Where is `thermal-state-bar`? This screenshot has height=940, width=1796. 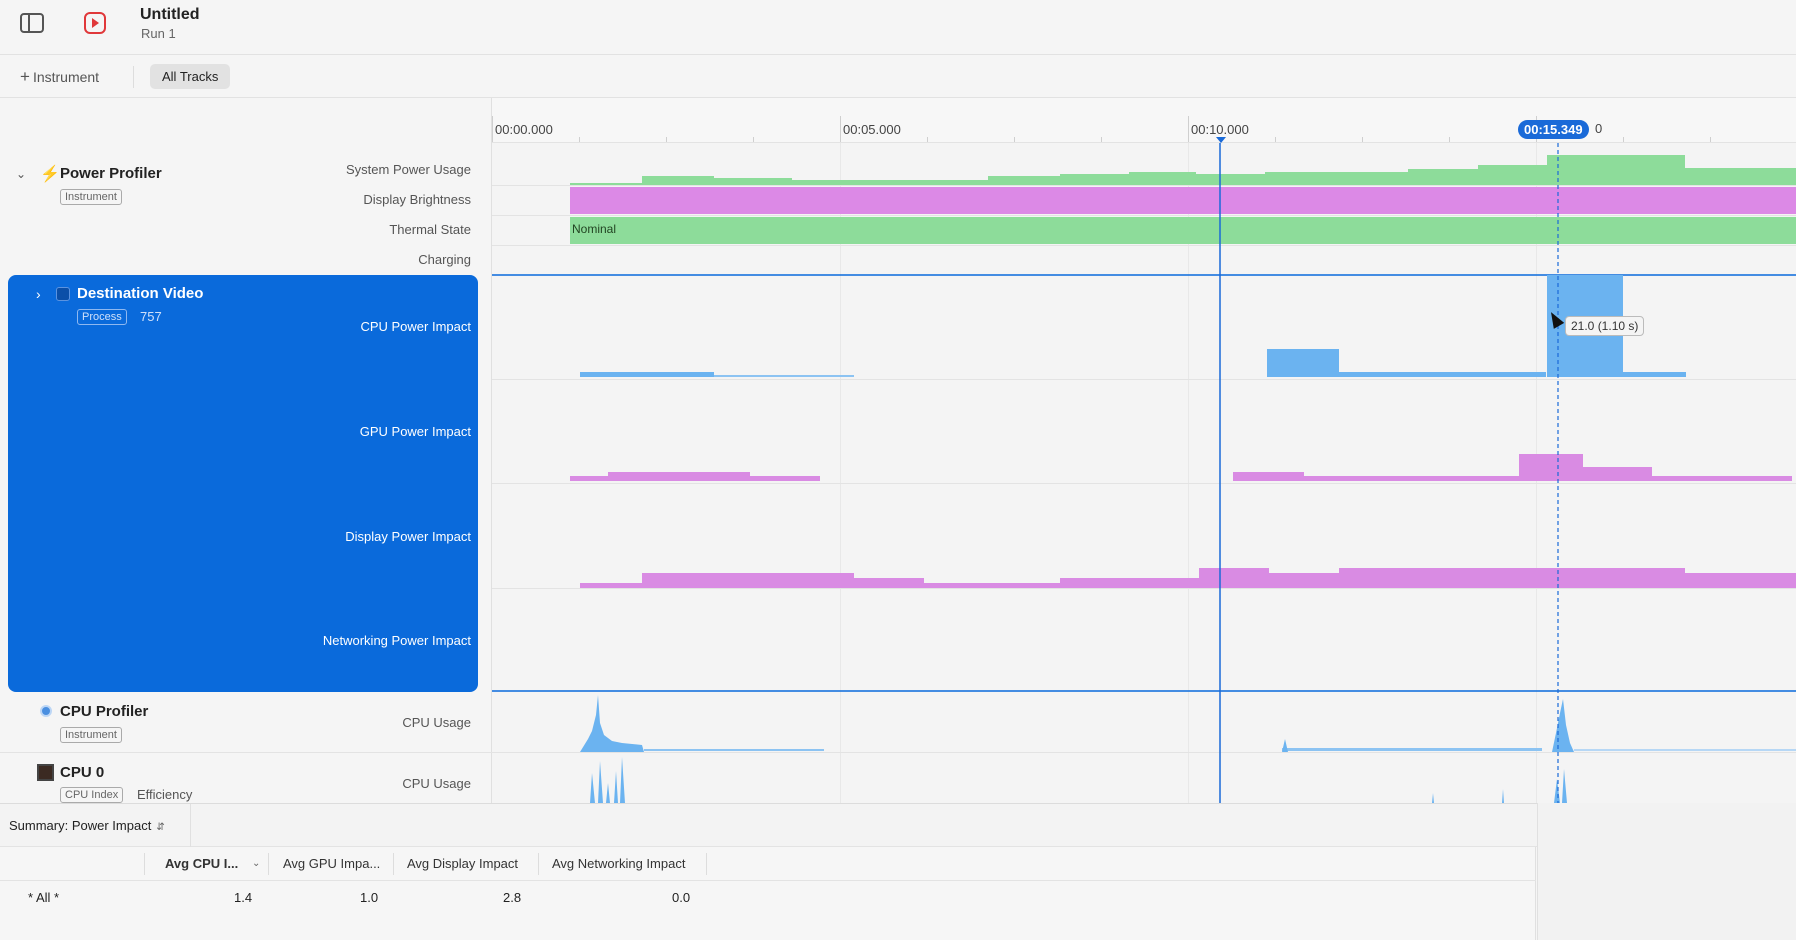
thermal-state-bar is located at coordinates (1183, 230).